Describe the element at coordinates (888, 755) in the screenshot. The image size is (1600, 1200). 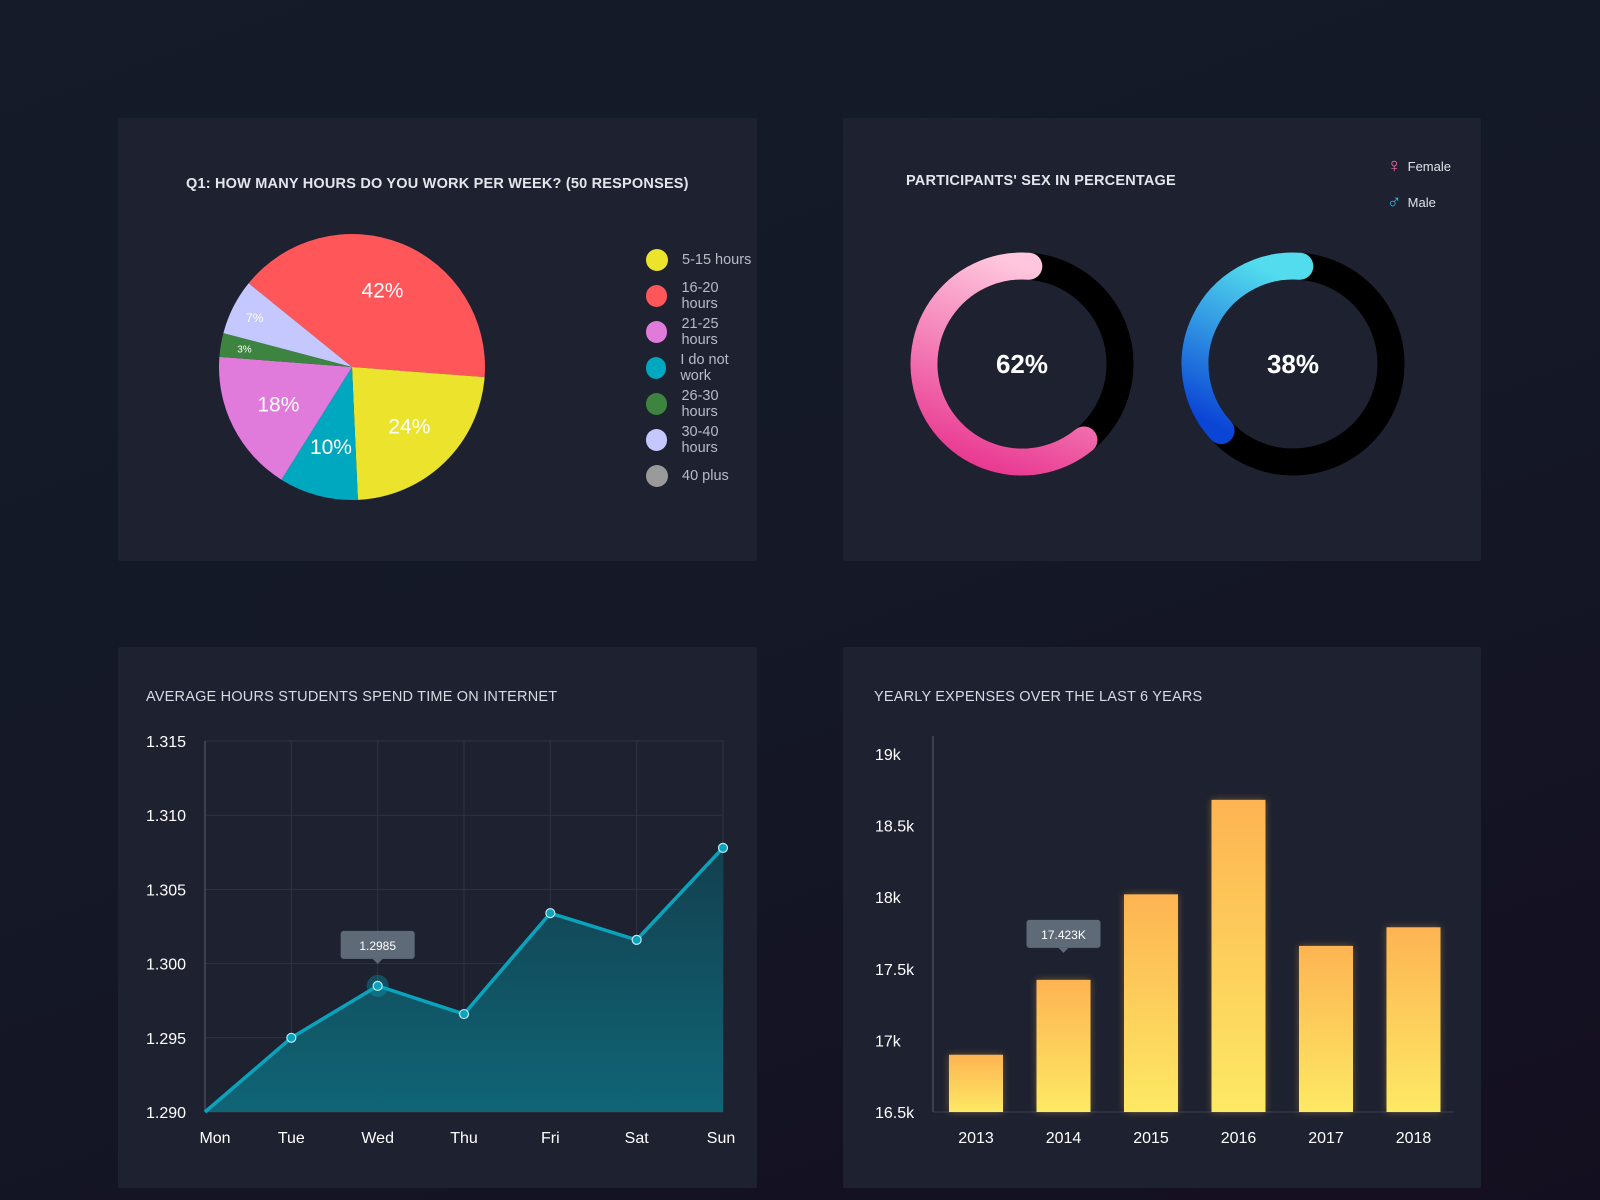
I see `y-tick-label: 19k` at that location.